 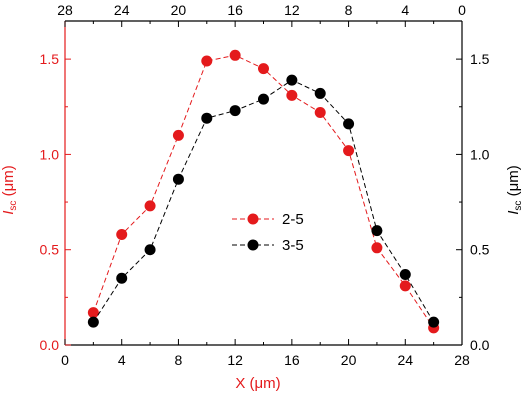 I want to click on legend-label-series-1: 2-5, so click(x=293, y=219).